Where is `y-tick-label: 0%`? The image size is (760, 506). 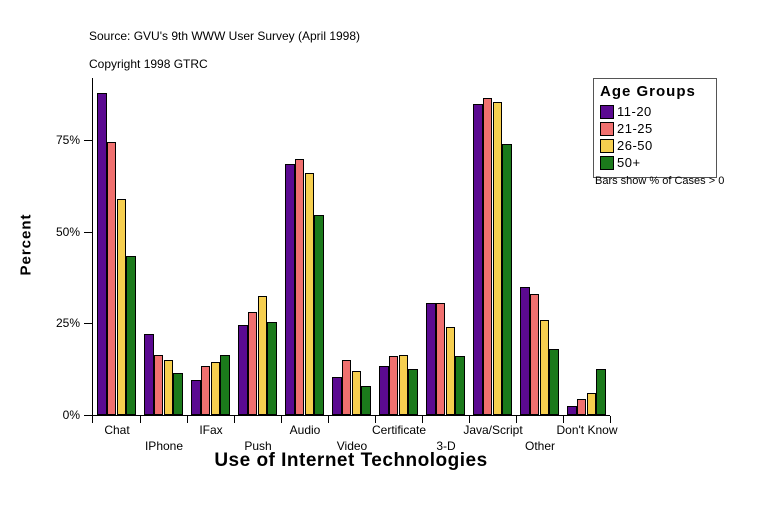
y-tick-label: 0% is located at coordinates (50, 415).